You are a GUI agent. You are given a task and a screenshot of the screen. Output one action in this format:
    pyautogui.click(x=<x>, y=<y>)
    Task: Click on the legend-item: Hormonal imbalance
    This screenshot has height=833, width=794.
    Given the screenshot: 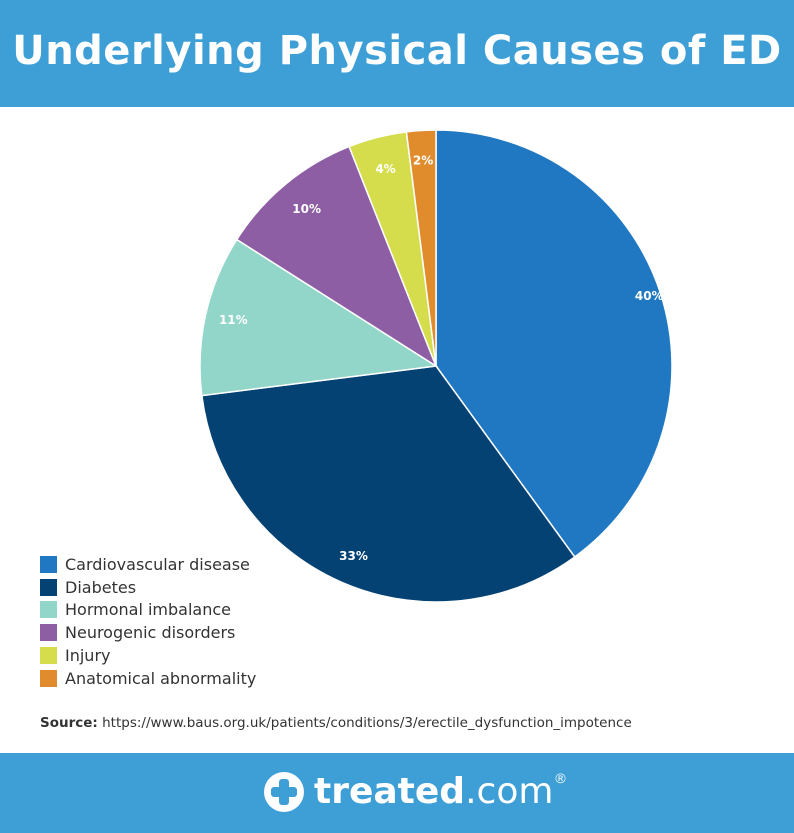 What is the action you would take?
    pyautogui.click(x=148, y=610)
    